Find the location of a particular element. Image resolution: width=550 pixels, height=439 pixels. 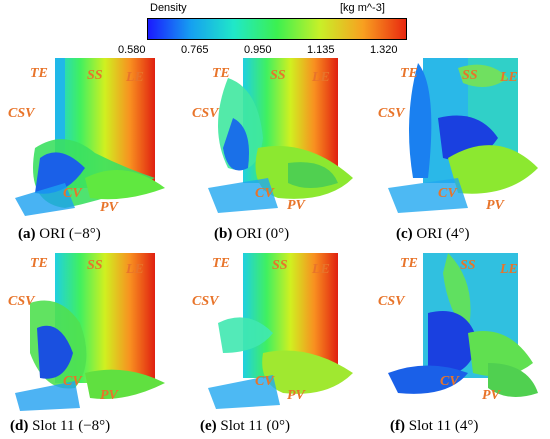

vortex-render-b is located at coordinates (280, 135).